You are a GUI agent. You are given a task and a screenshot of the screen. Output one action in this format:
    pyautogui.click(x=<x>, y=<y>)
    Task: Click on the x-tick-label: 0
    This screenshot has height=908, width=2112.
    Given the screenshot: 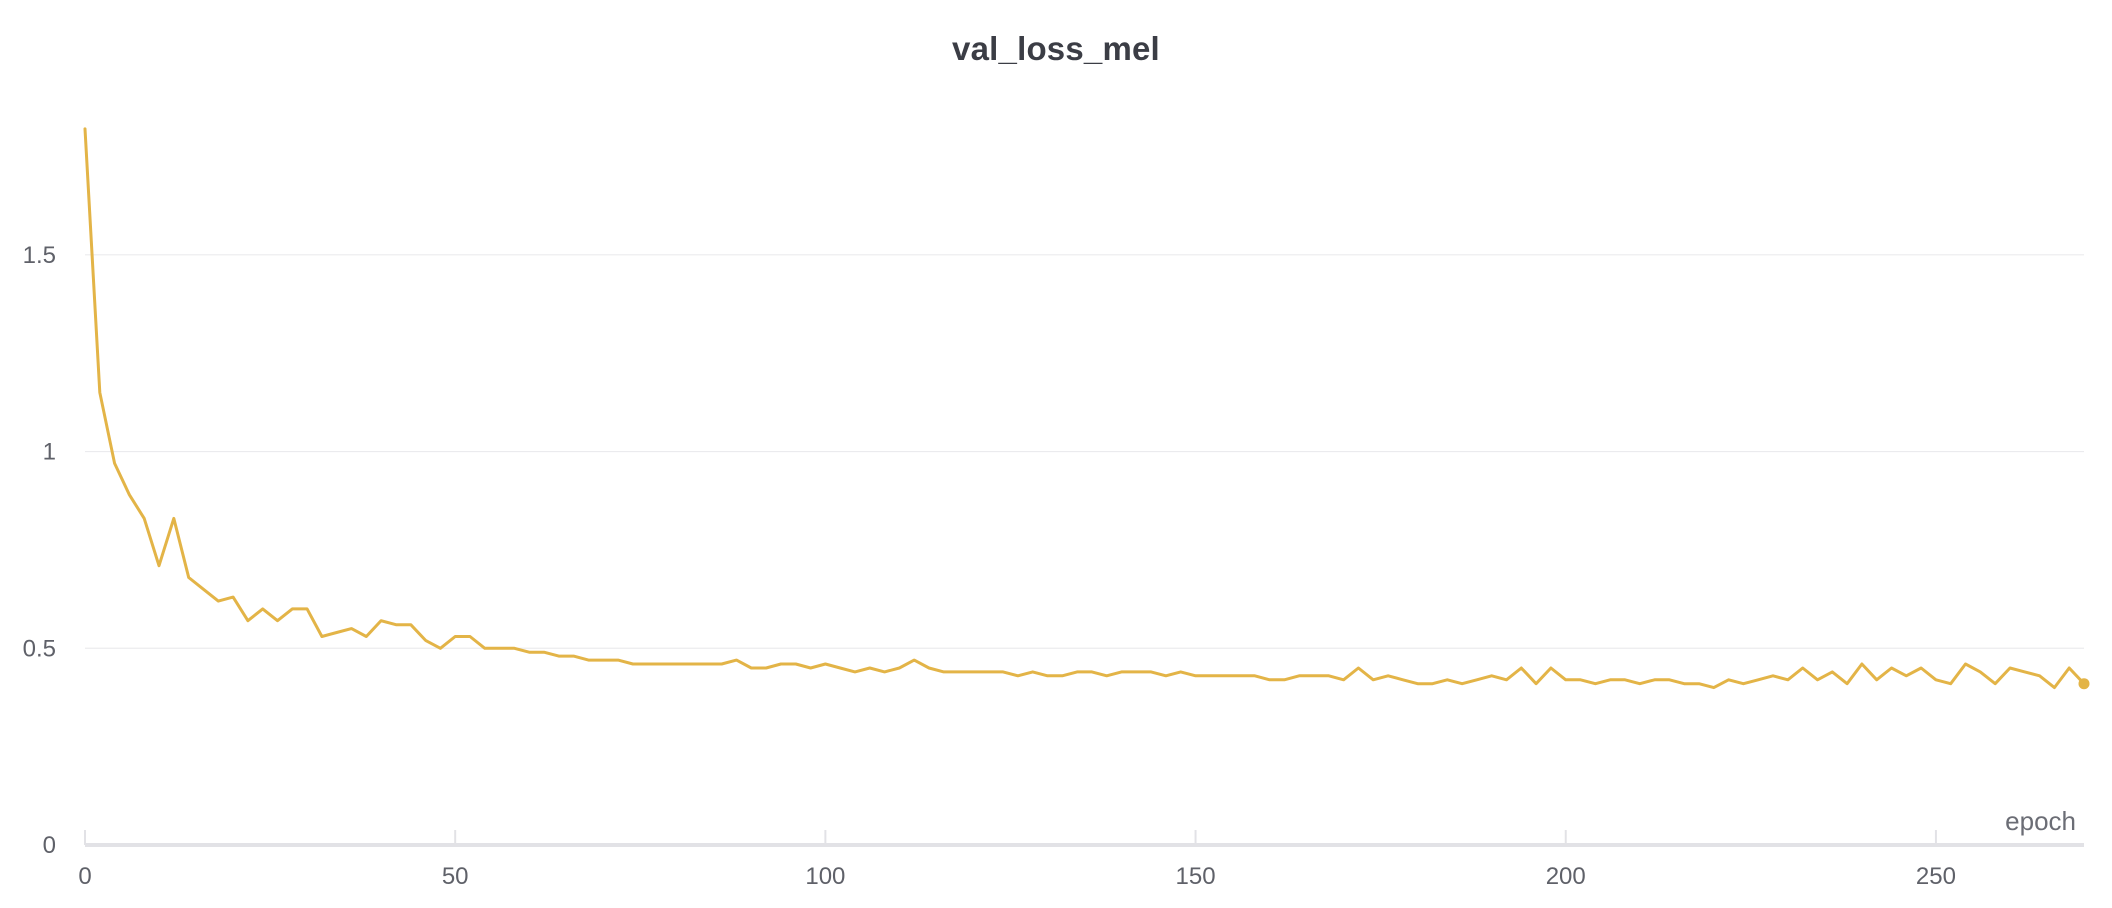 What is the action you would take?
    pyautogui.click(x=84, y=876)
    